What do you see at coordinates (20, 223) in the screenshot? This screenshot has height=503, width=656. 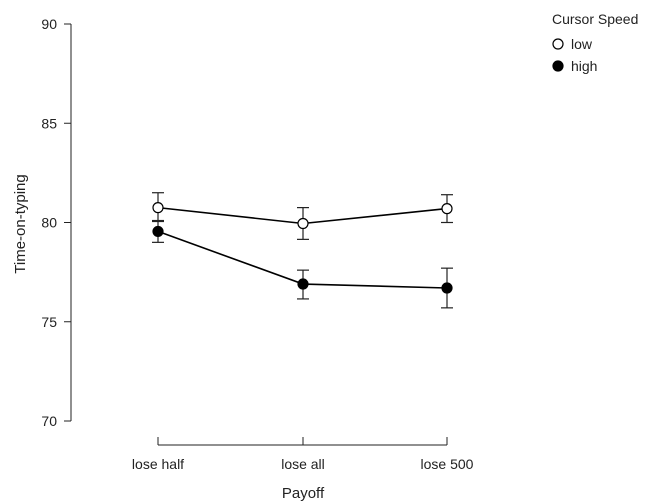 I see `y-axis-title: Time-on-typing` at bounding box center [20, 223].